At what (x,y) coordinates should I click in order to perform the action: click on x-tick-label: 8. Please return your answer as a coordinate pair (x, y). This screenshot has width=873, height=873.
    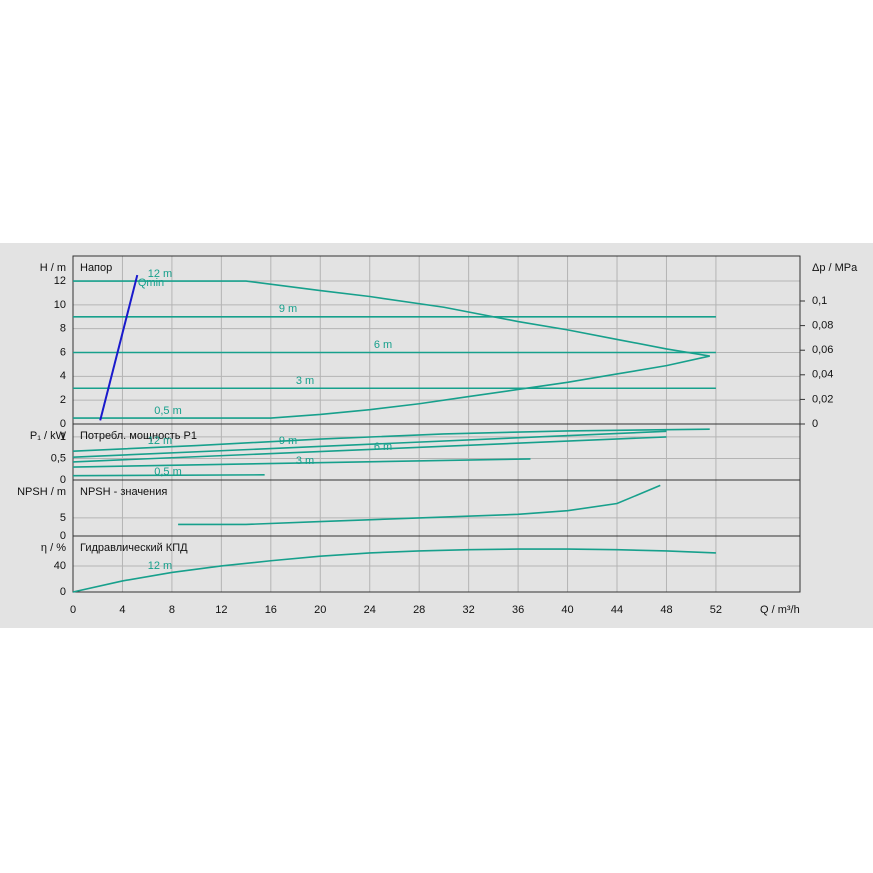
    Looking at the image, I should click on (172, 610).